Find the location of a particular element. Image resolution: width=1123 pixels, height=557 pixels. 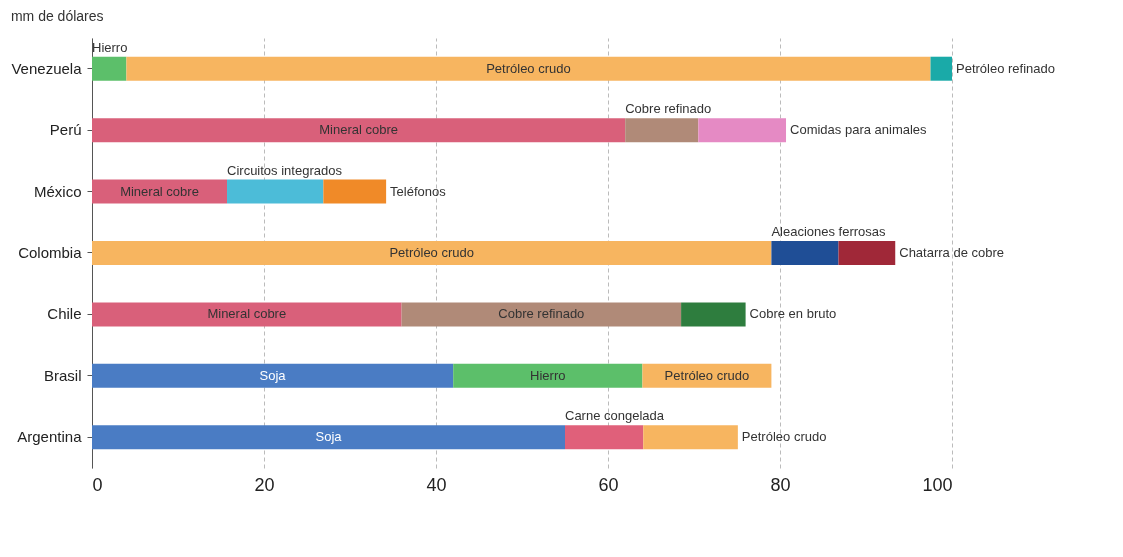

x-tick-label: 0 is located at coordinates (97, 484).